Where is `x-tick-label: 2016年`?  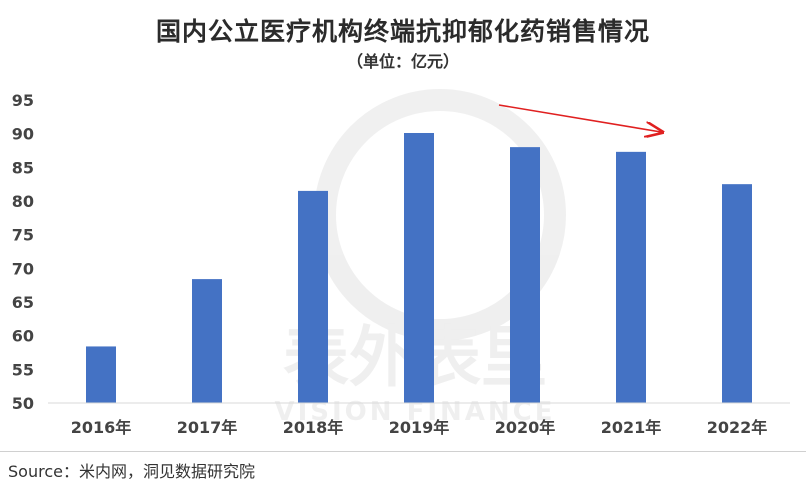
x-tick-label: 2016年 is located at coordinates (101, 427).